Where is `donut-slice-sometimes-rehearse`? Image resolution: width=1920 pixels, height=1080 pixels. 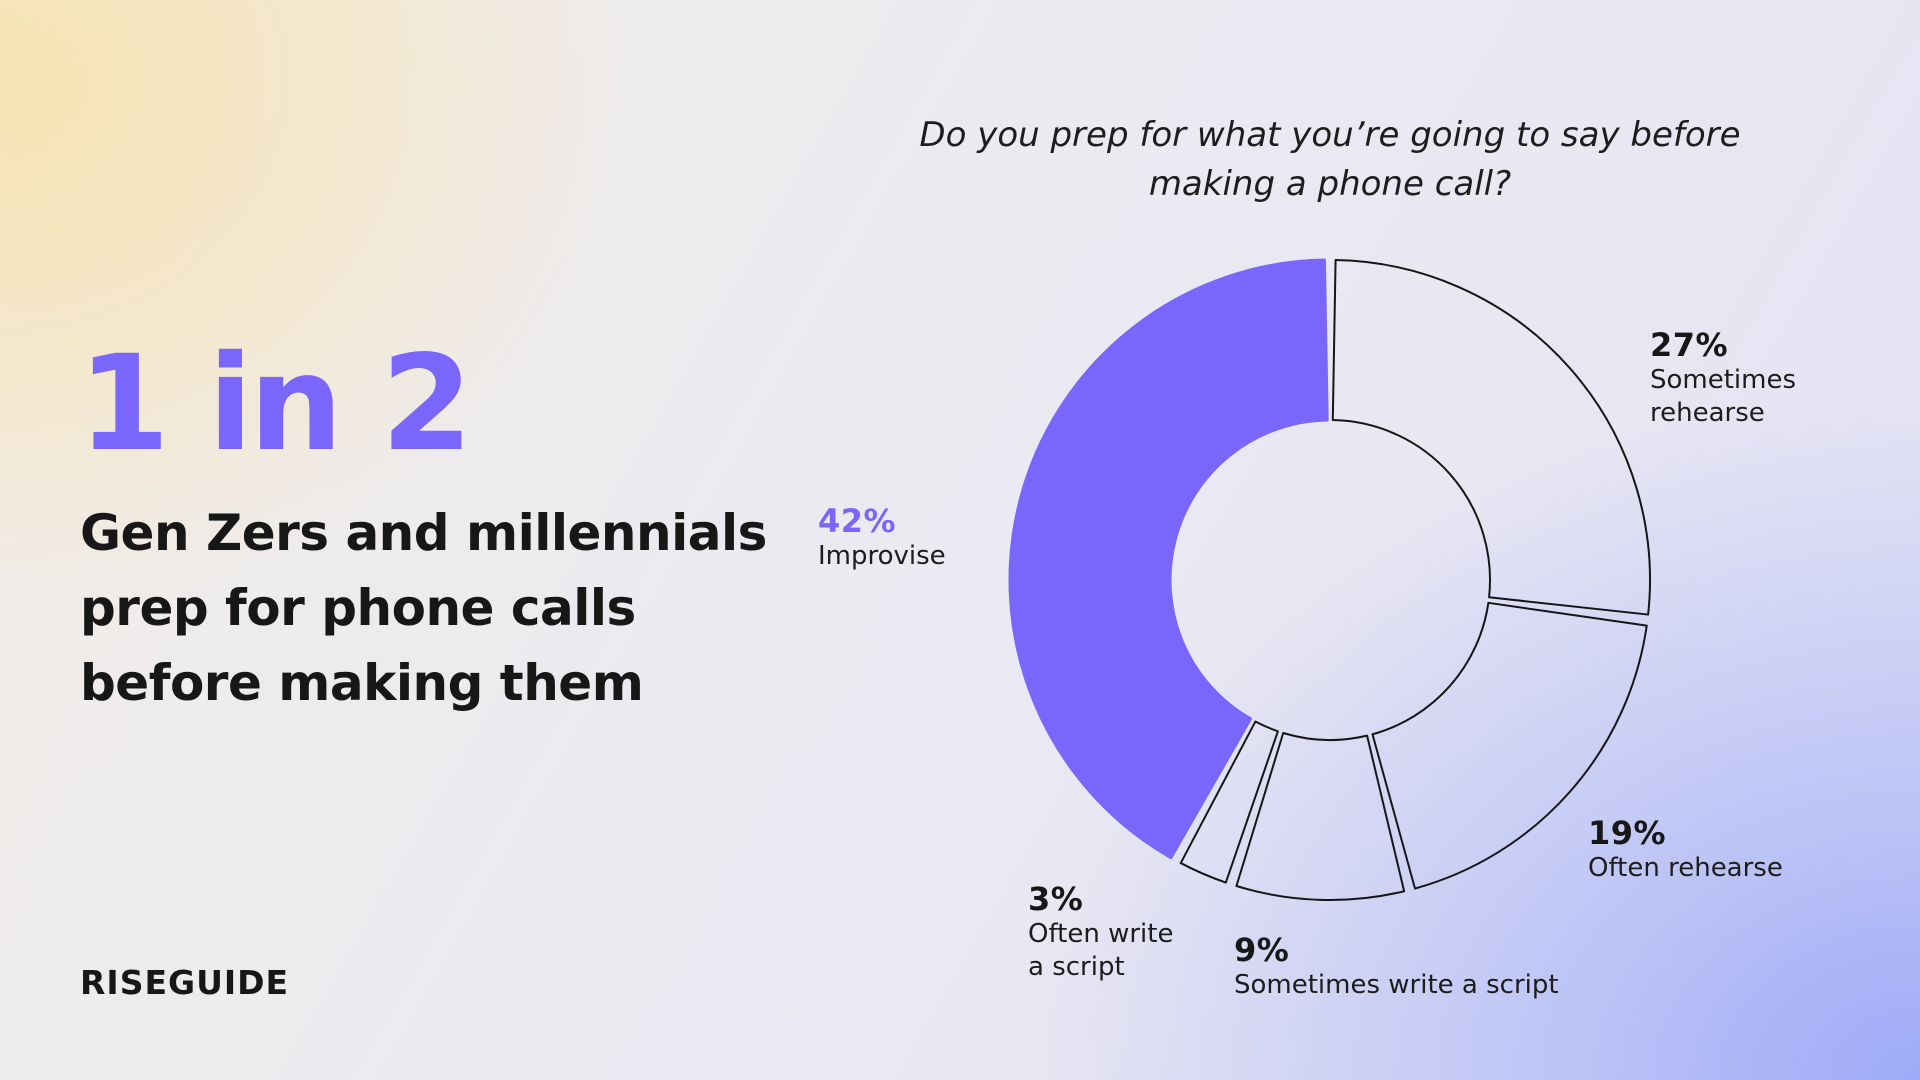 donut-slice-sometimes-rehearse is located at coordinates (1491, 437).